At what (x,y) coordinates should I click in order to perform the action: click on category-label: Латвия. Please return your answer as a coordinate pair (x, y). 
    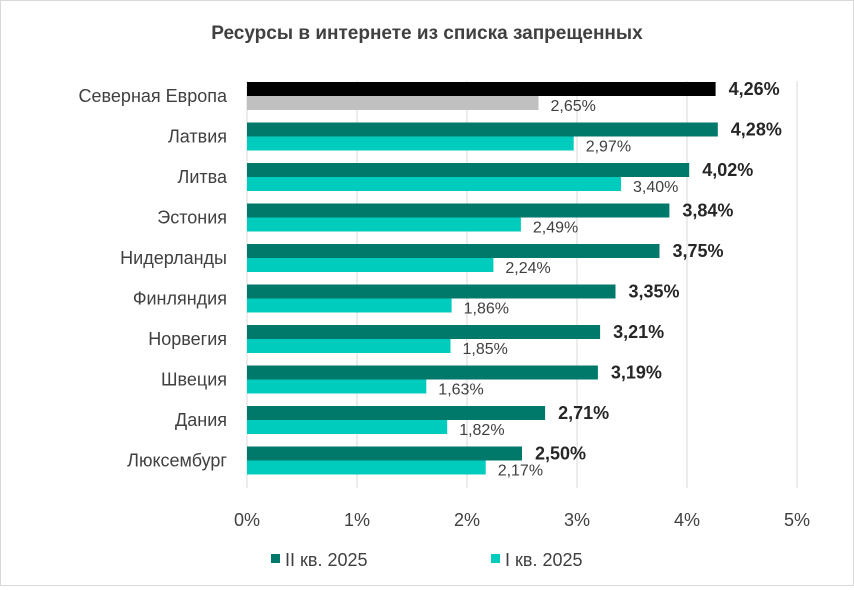
    Looking at the image, I should click on (197, 137).